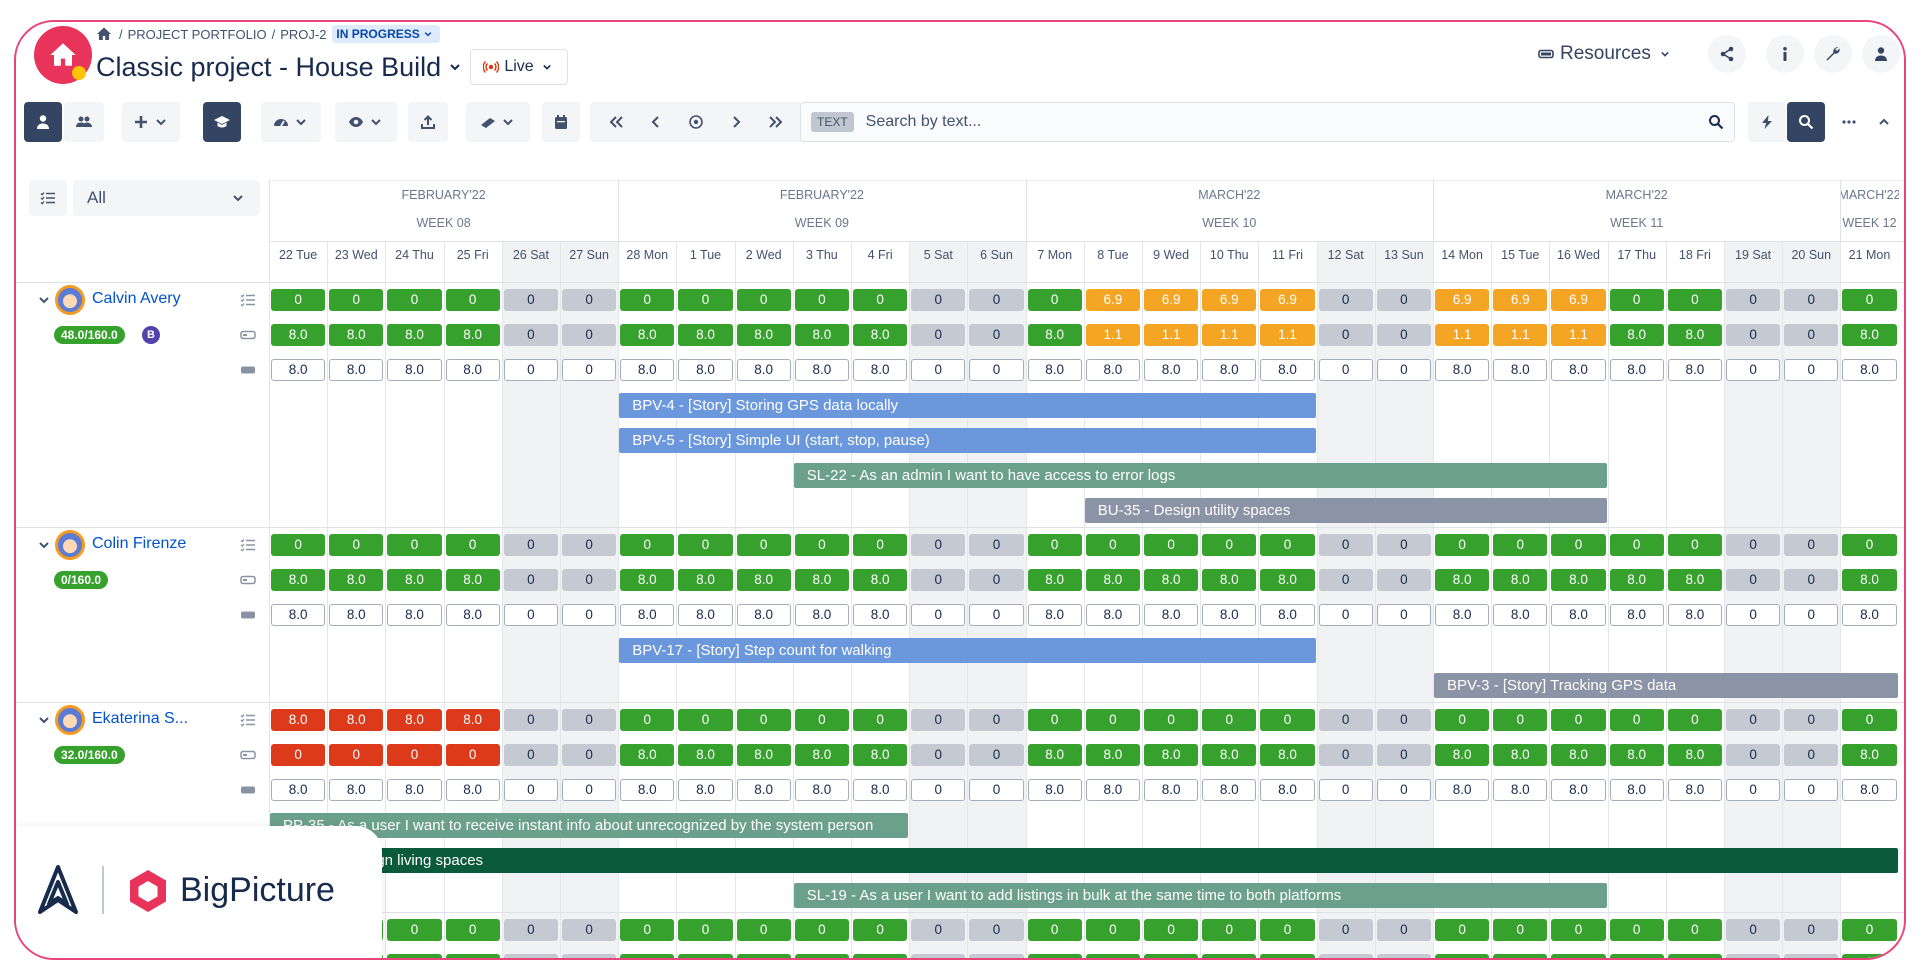 Image resolution: width=1920 pixels, height=980 pixels. I want to click on task-bar: BPV-17 - [Story] Step count for walking, so click(967, 650).